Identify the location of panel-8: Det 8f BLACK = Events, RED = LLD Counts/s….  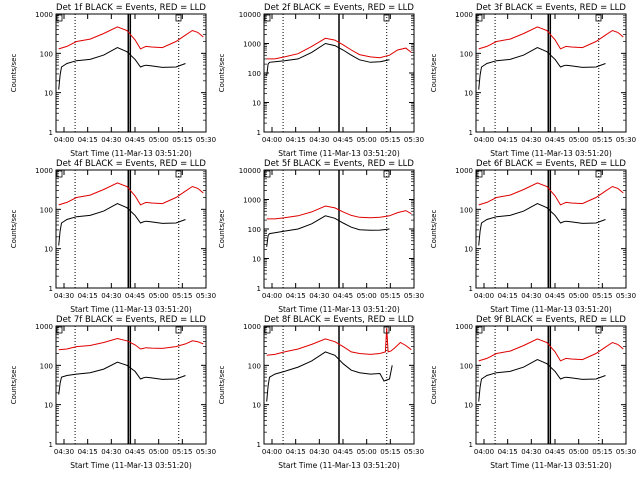
(321, 392).